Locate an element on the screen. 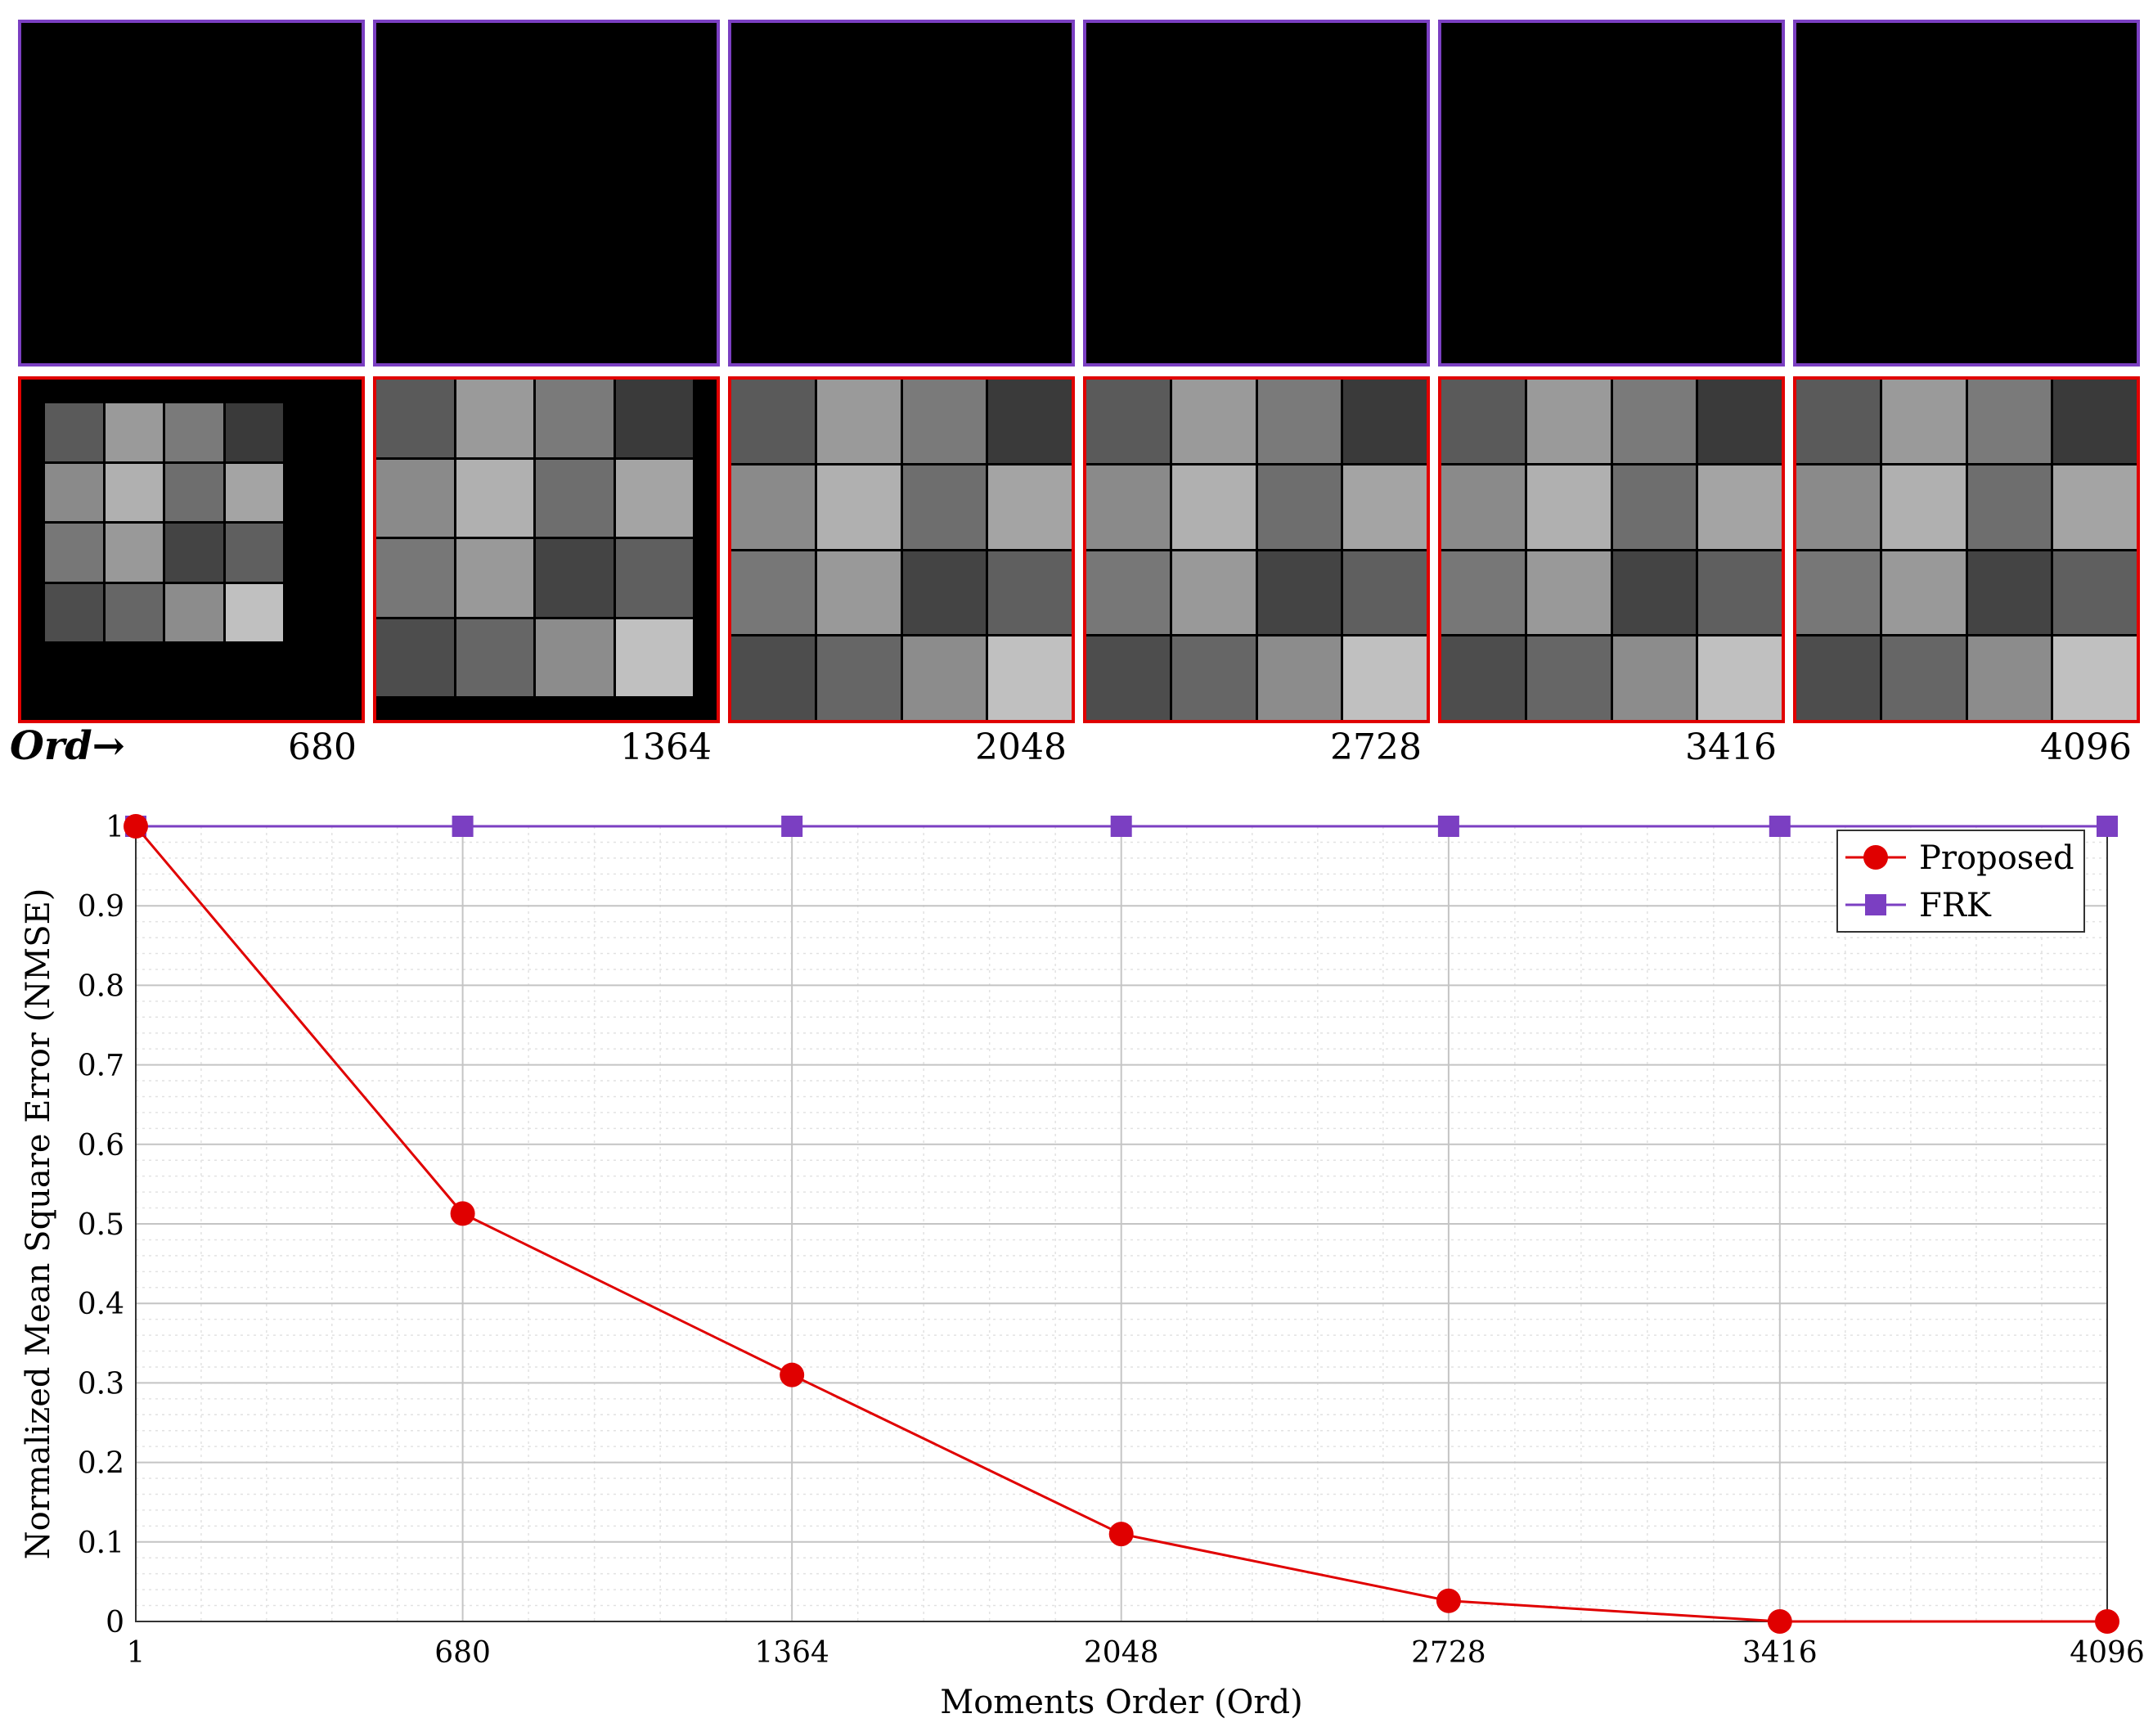  x-tick-label: 1 is located at coordinates (136, 1653).